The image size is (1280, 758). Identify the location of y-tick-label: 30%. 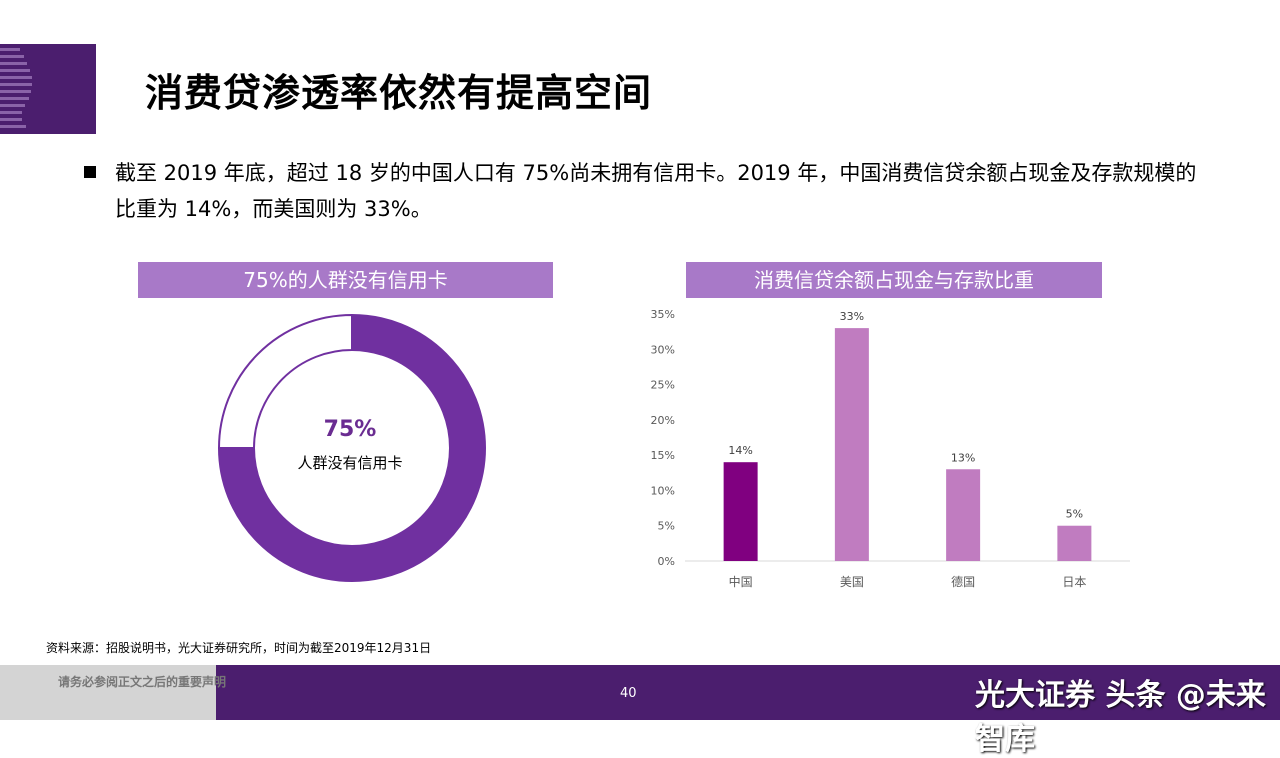
(663, 349).